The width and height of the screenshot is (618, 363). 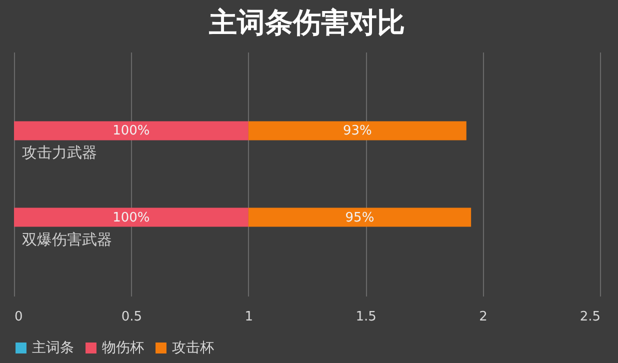 What do you see at coordinates (249, 317) in the screenshot?
I see `x-tick-label: 1` at bounding box center [249, 317].